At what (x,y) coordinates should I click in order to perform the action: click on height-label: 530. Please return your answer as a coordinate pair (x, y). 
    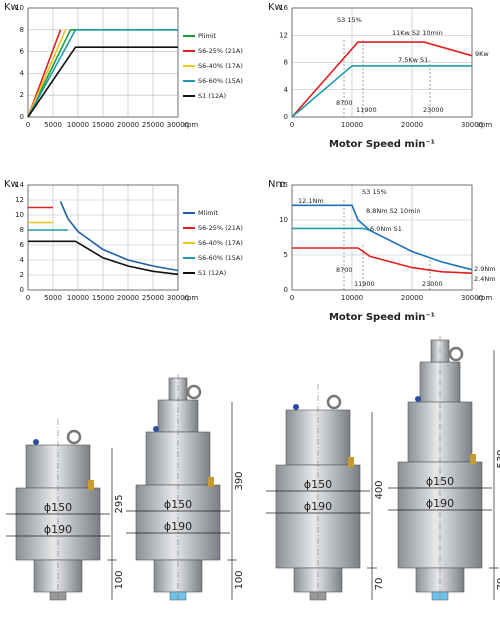
    Looking at the image, I should click on (498, 458).